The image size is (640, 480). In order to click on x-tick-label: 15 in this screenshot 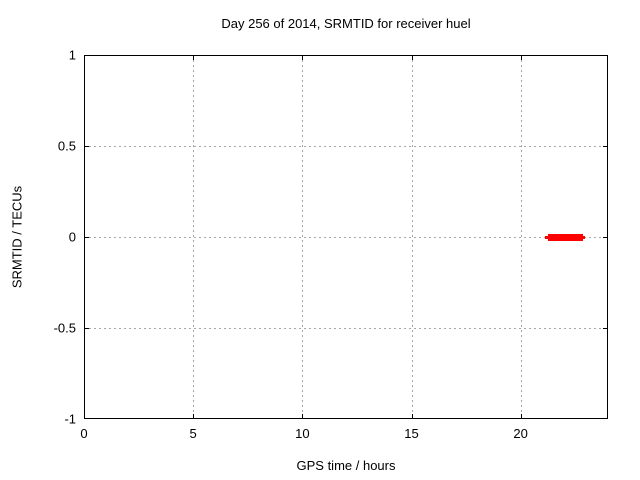, I will do `click(411, 433)`.